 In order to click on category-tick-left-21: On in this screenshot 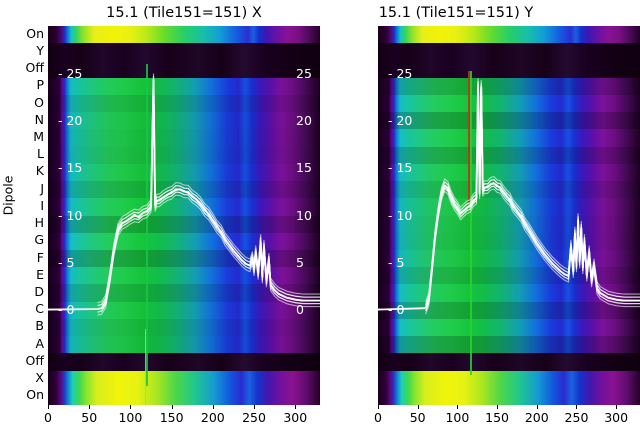, I will do `click(35, 395)`.